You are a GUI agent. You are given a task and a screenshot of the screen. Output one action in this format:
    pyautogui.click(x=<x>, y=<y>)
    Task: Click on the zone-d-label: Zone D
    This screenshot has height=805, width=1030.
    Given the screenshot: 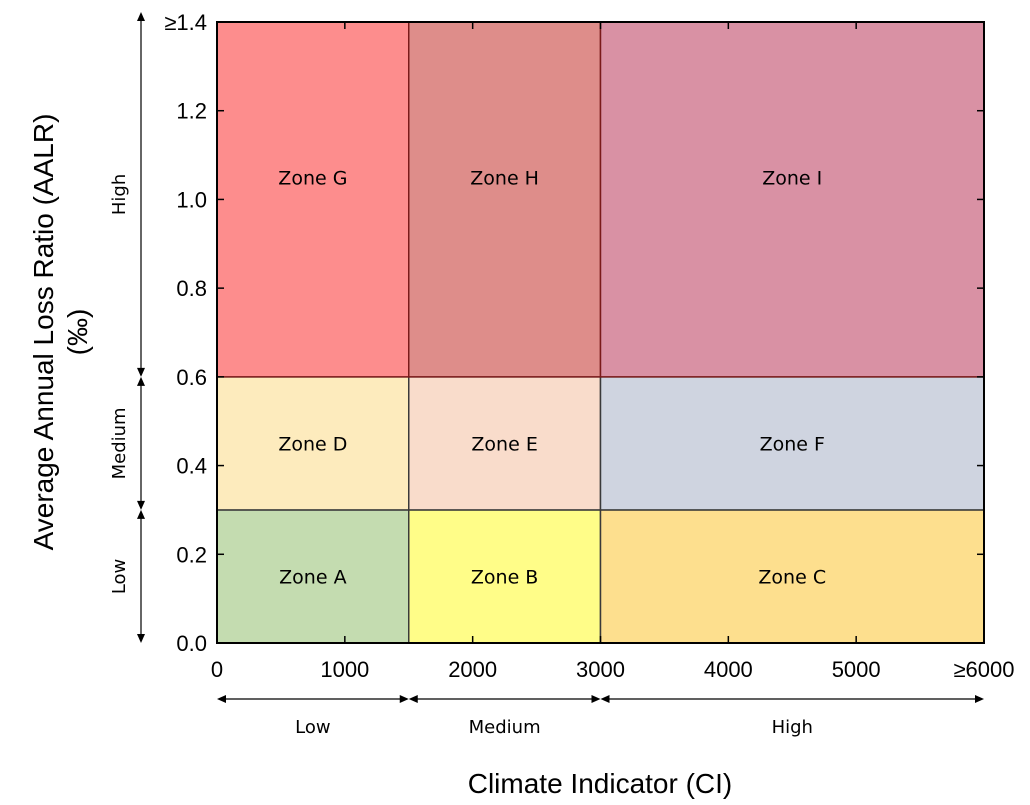 What is the action you would take?
    pyautogui.click(x=312, y=444)
    